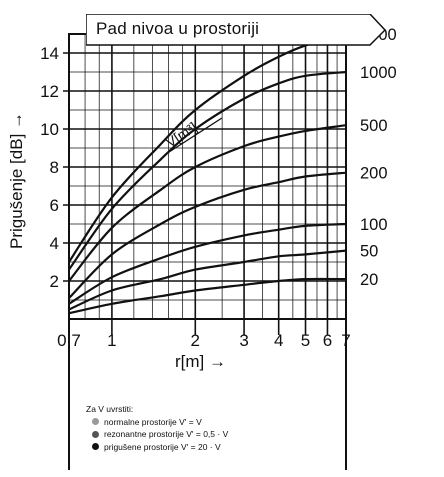  What do you see at coordinates (200, 361) in the screenshot?
I see `x-axis-label: r[m] →` at bounding box center [200, 361].